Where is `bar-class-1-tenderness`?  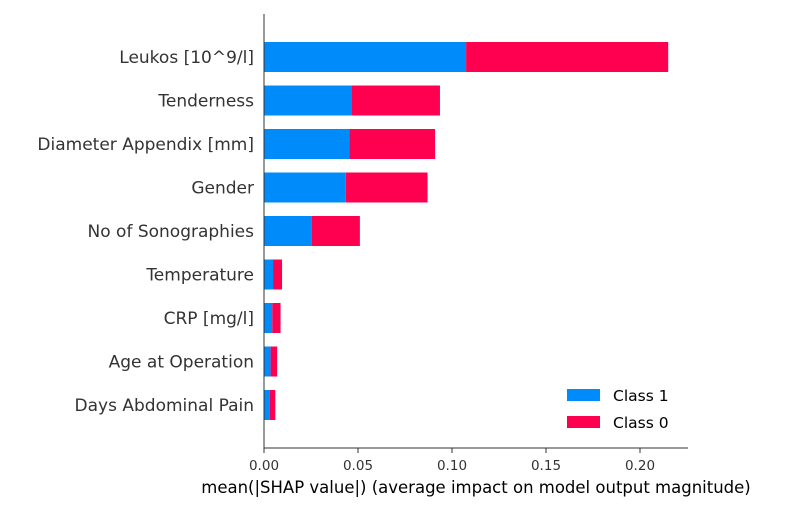 bar-class-1-tenderness is located at coordinates (308, 100).